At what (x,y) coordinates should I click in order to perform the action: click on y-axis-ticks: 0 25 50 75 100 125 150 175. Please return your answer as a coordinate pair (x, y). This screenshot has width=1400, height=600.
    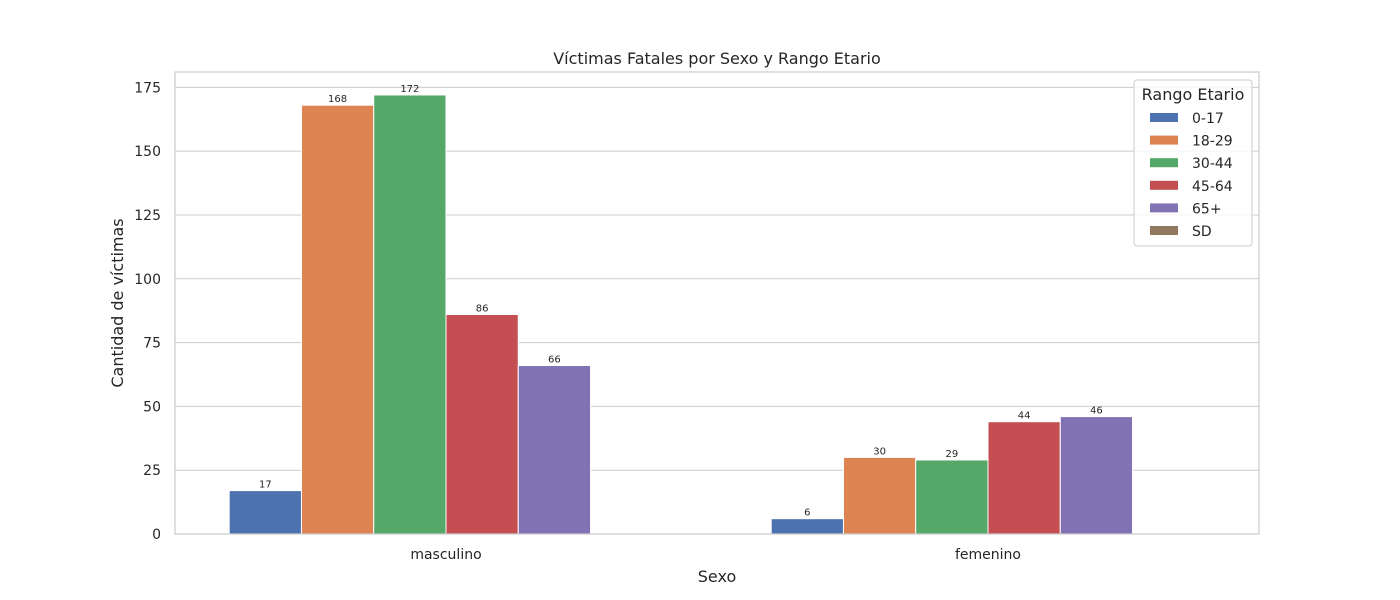
    Looking at the image, I should click on (147, 311).